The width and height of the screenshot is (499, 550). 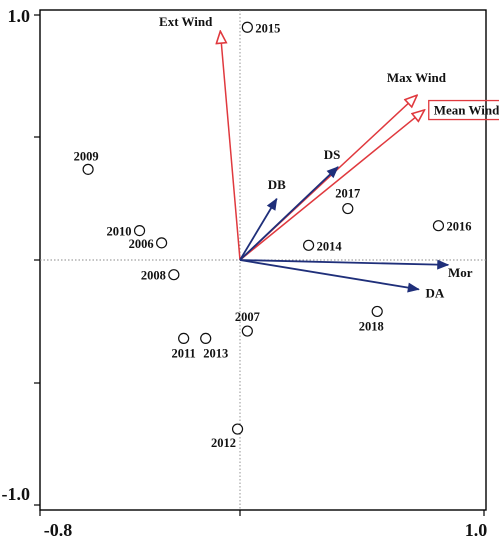 What do you see at coordinates (223, 443) in the screenshot?
I see `point-label-2012: 2012` at bounding box center [223, 443].